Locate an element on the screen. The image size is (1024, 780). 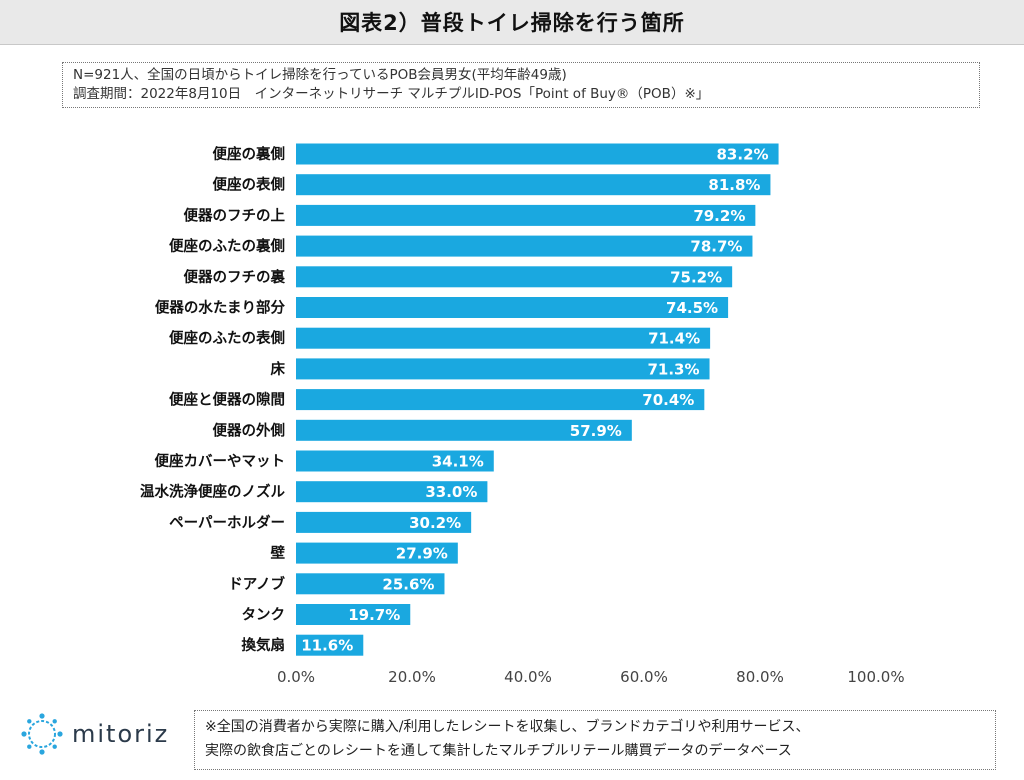
data-label: 78.7% is located at coordinates (716, 247).